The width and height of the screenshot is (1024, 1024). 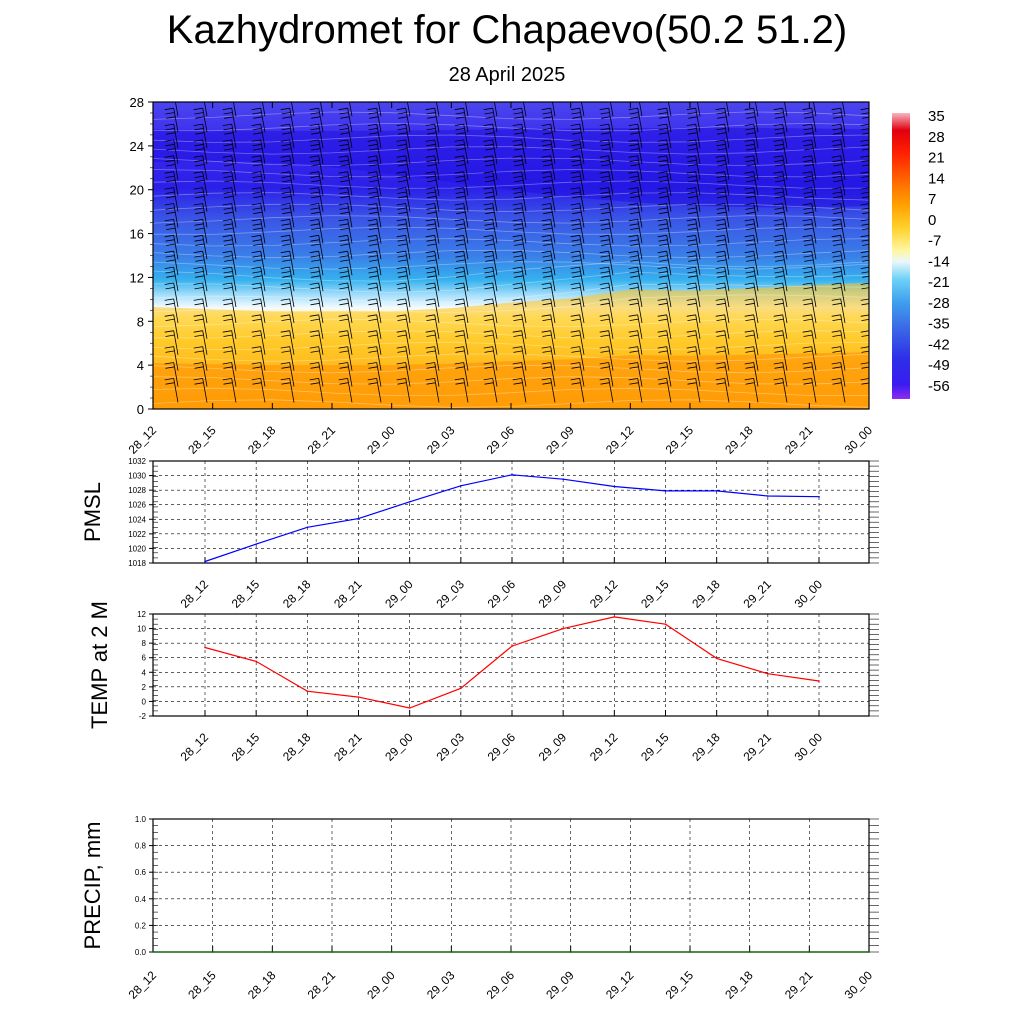 What do you see at coordinates (143, 716) in the screenshot?
I see `y-tick-label: -2` at bounding box center [143, 716].